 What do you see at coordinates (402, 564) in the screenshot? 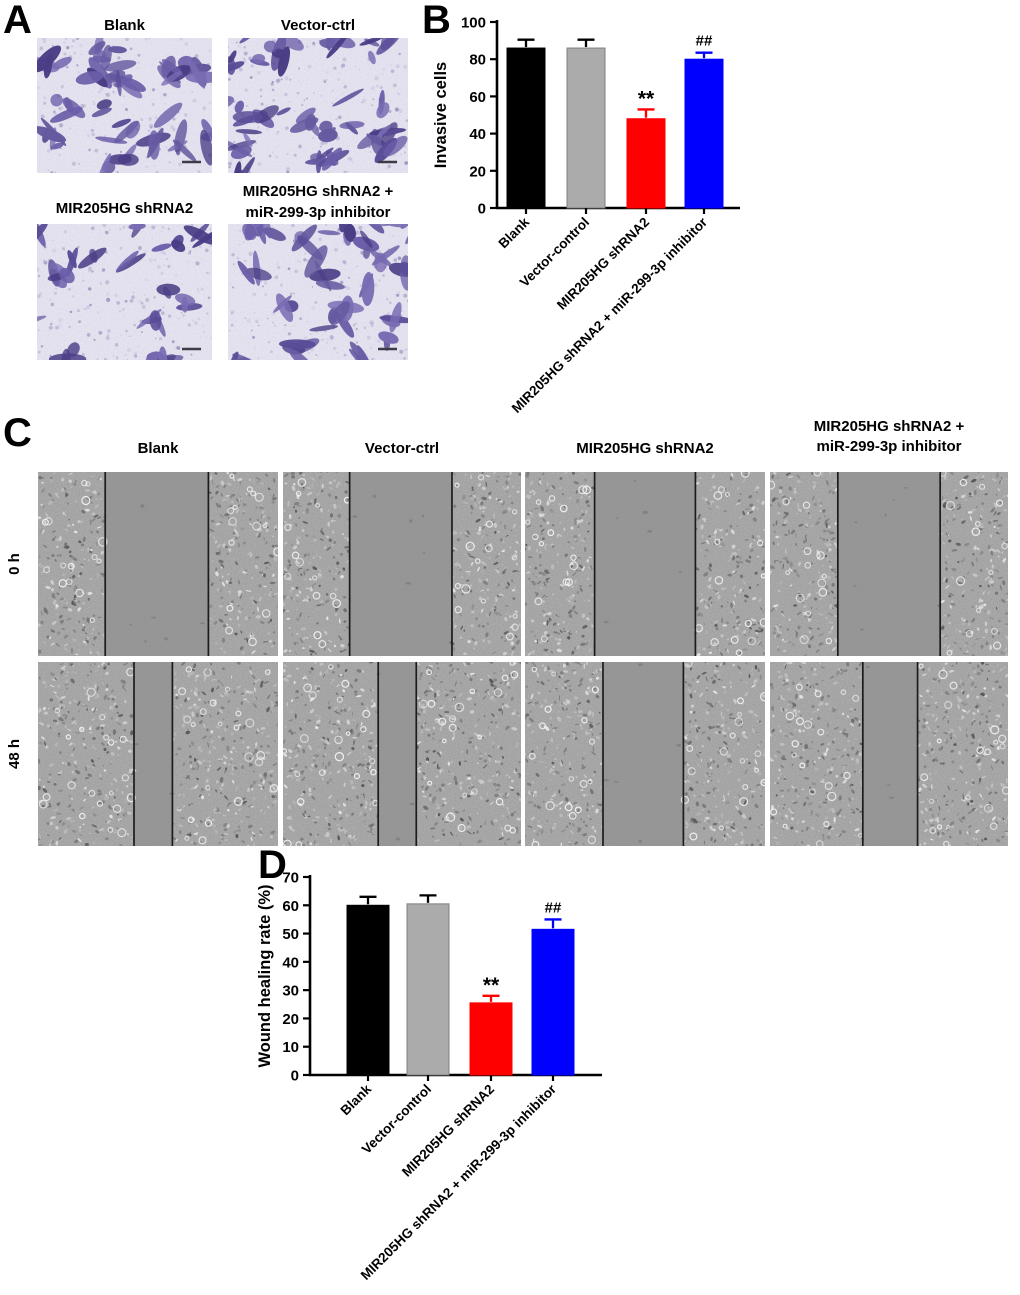
I see `micrograph-wound-0h-vector-ctrl` at bounding box center [402, 564].